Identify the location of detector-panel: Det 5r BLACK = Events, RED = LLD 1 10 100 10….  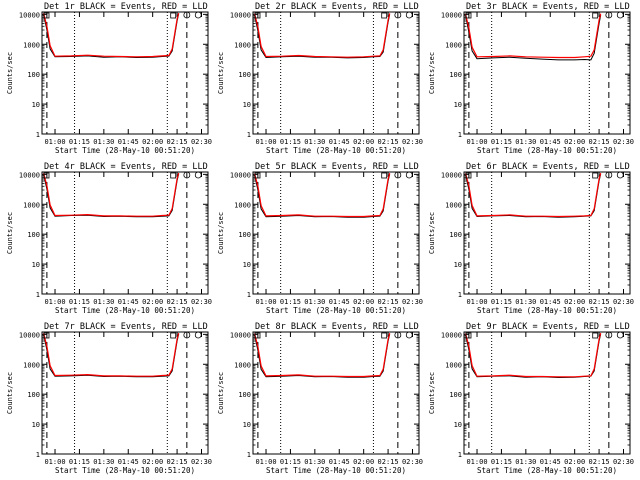
(320, 238).